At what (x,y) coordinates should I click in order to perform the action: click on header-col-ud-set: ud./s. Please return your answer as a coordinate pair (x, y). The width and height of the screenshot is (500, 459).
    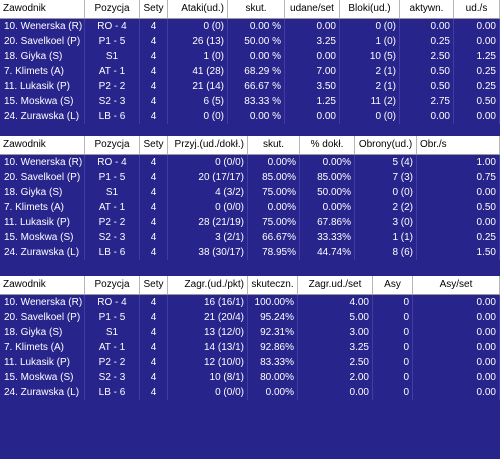
    Looking at the image, I should click on (477, 9).